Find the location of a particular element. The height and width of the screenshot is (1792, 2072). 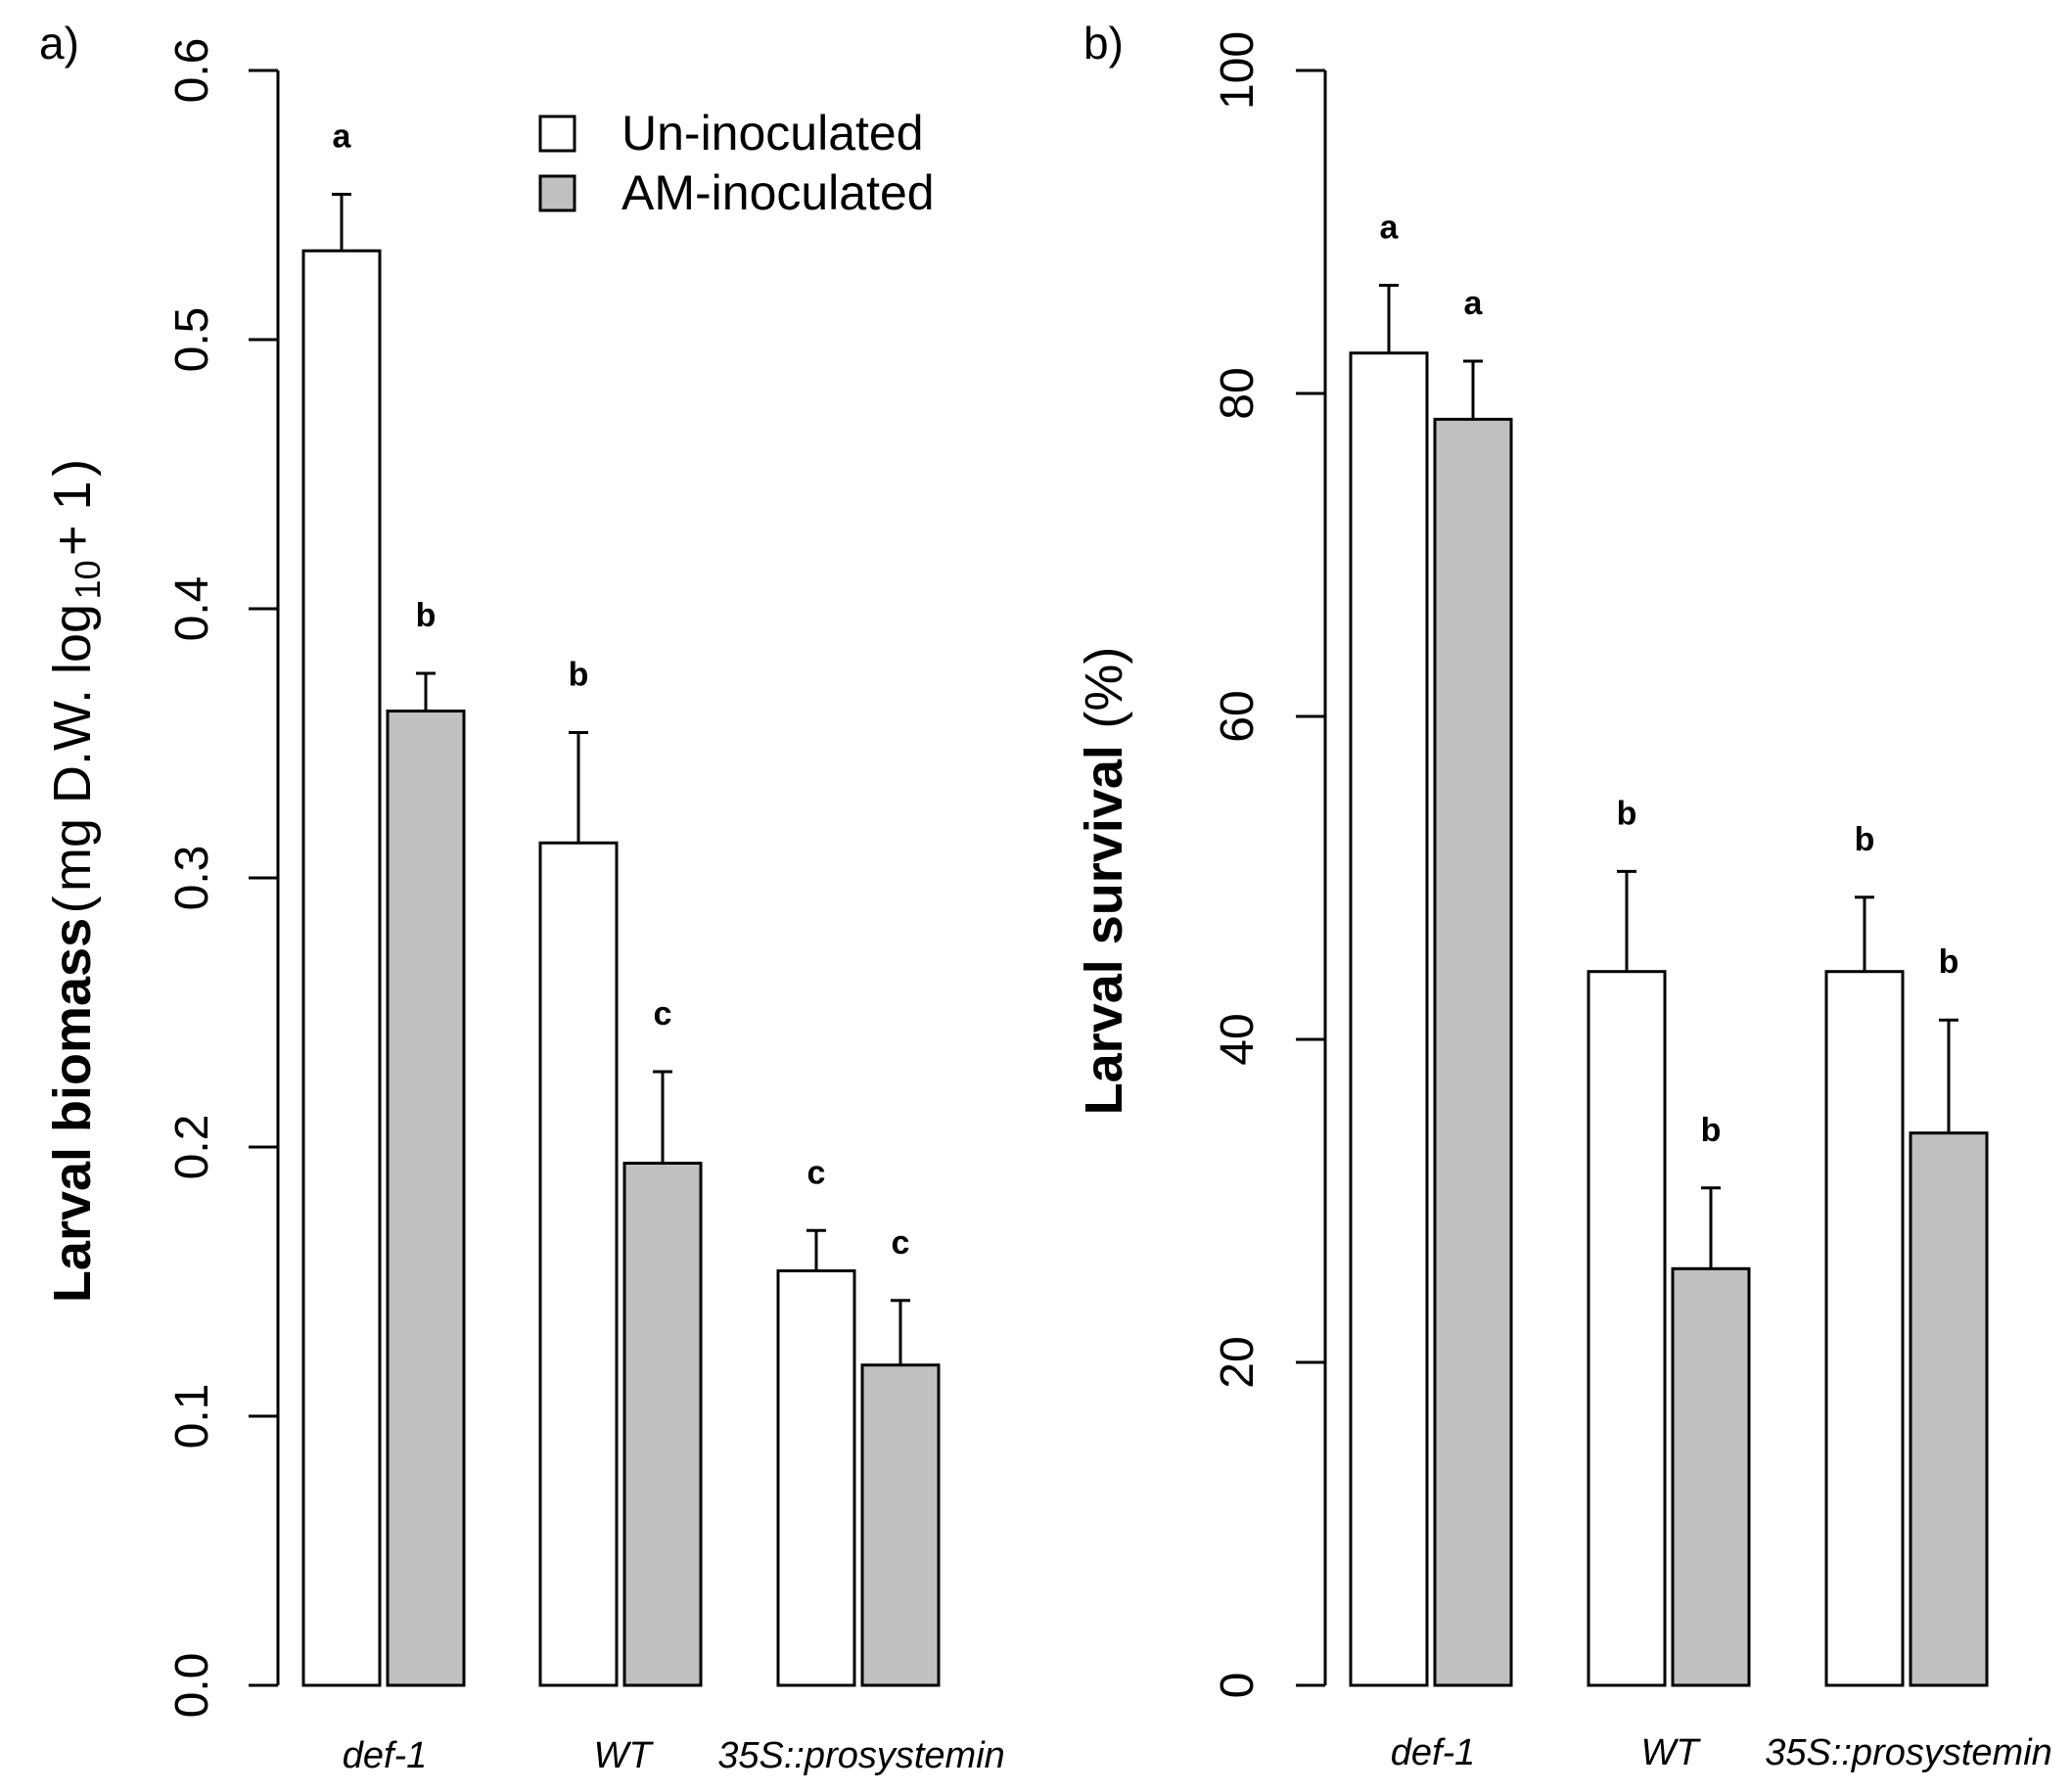

y-tick-label: 0.3 is located at coordinates (192, 878).